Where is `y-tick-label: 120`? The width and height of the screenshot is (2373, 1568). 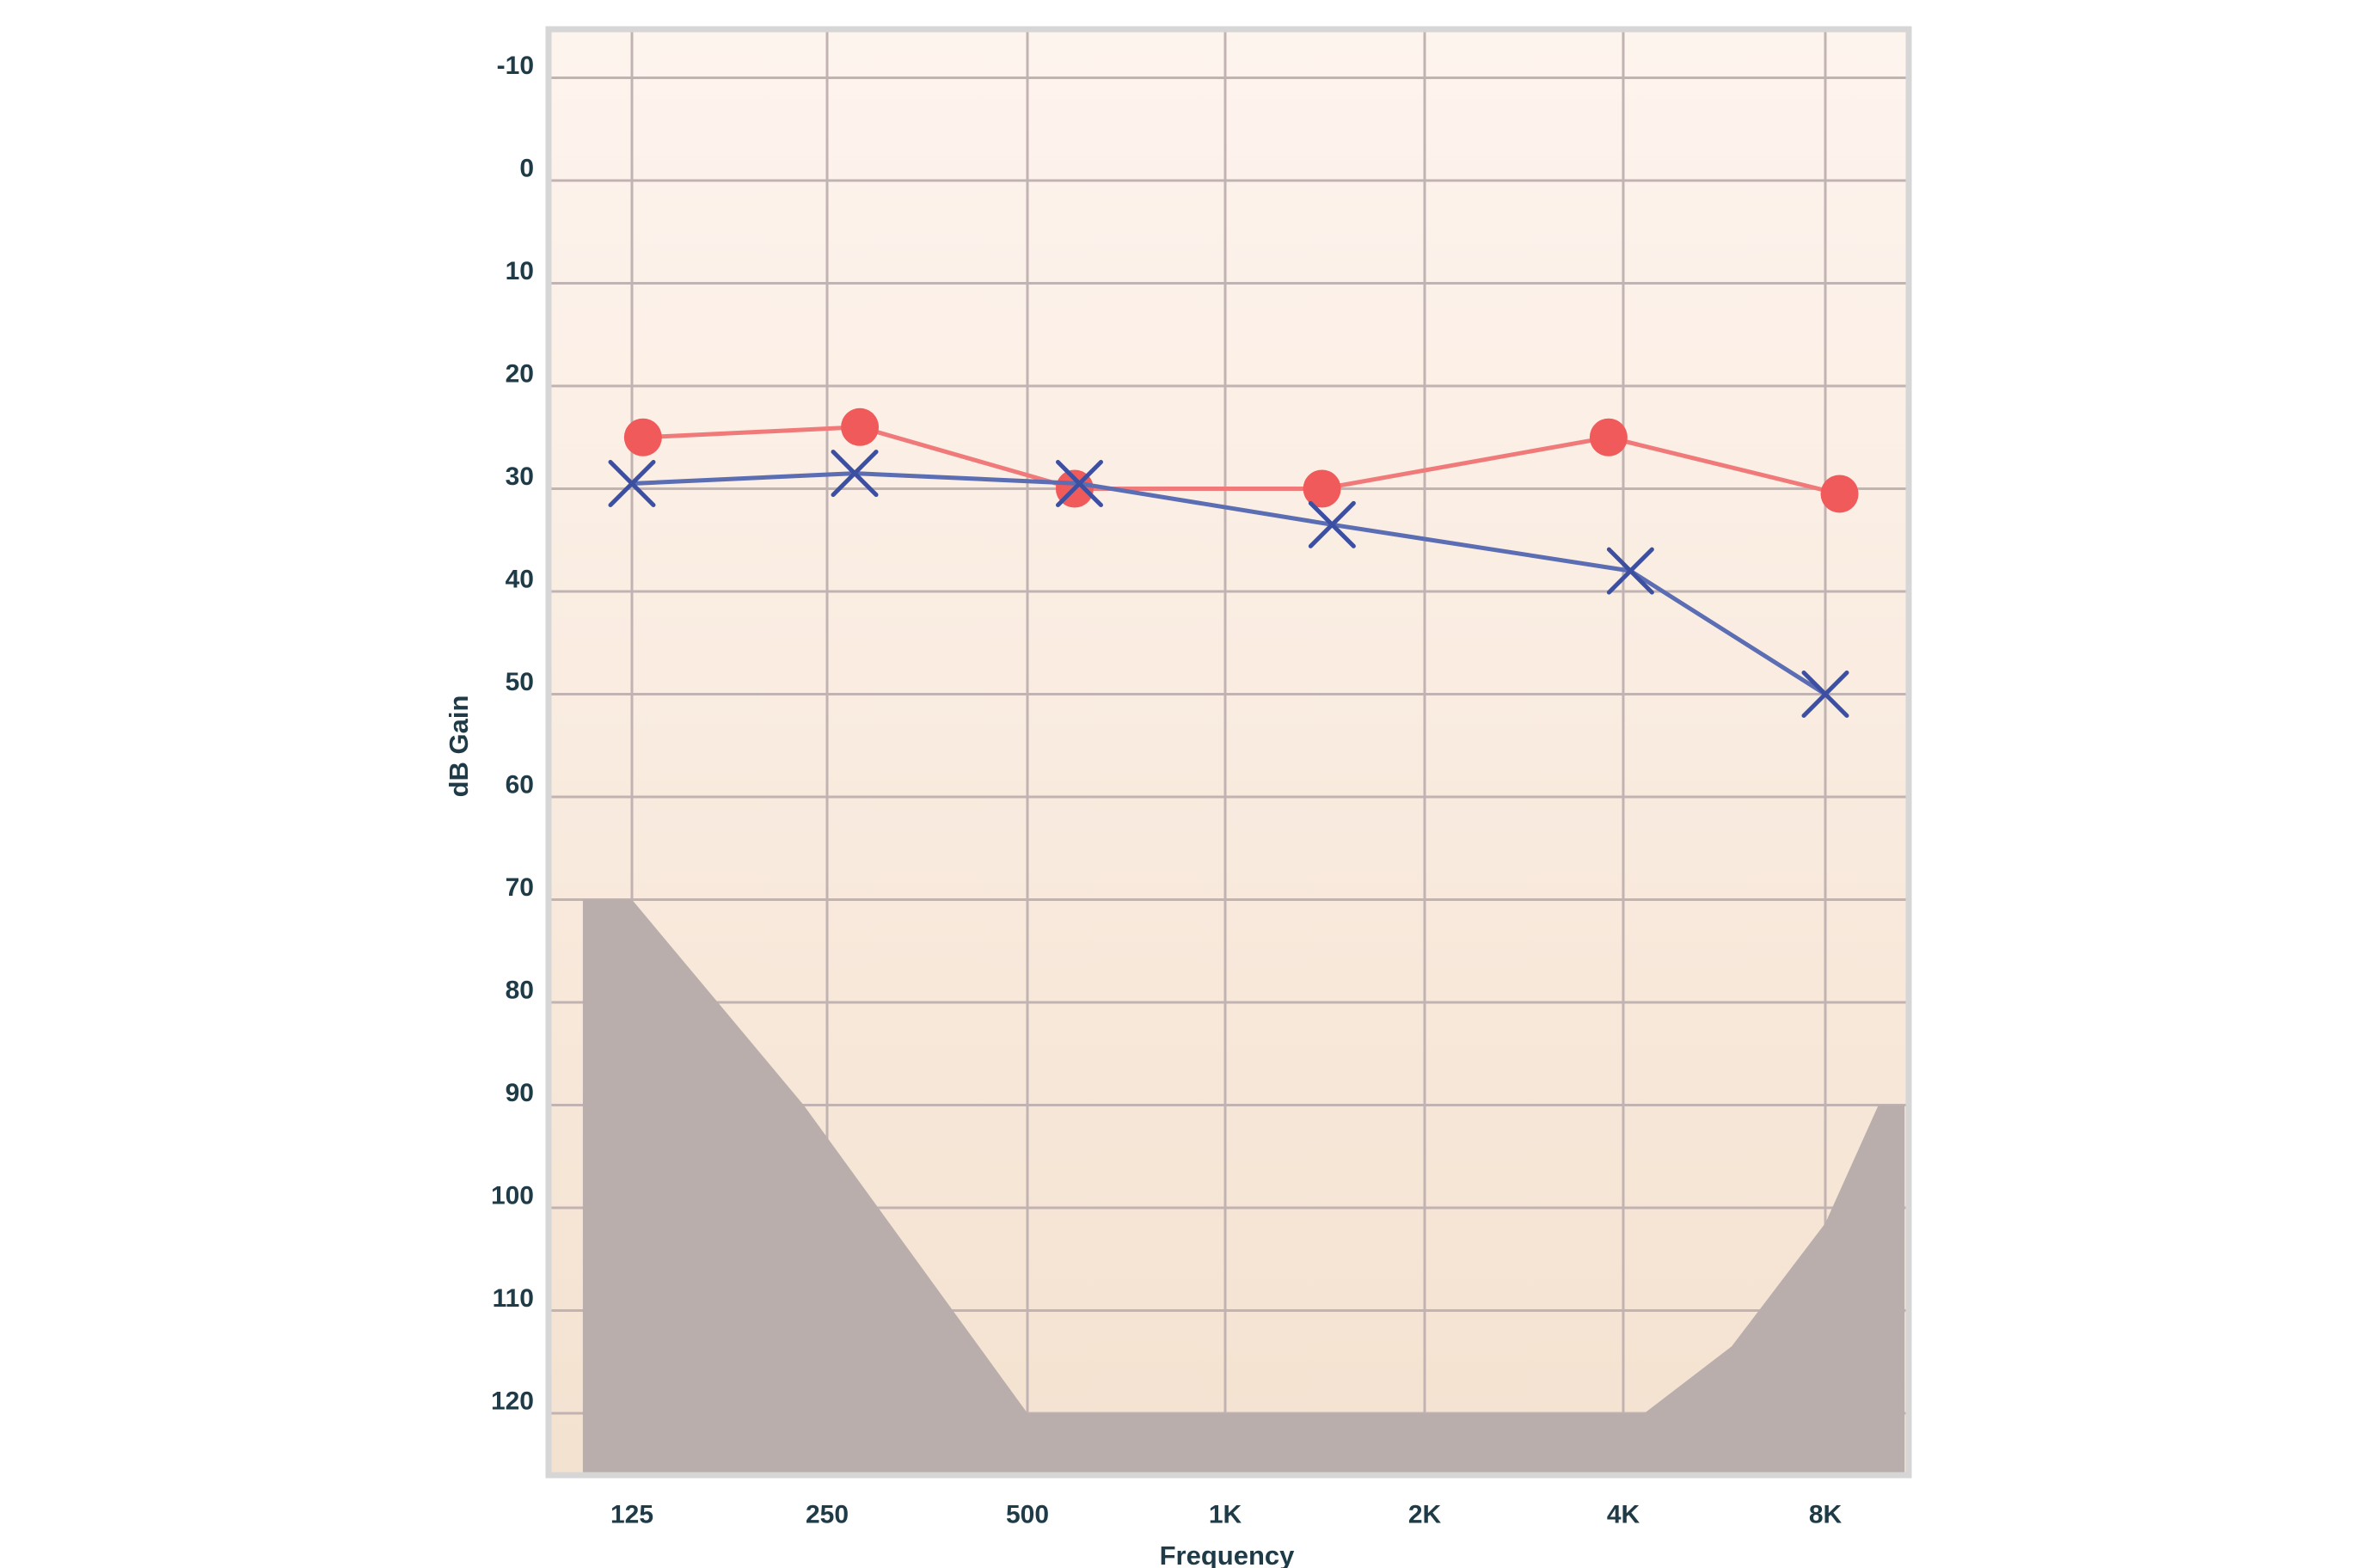
y-tick-label: 120 is located at coordinates (512, 1401).